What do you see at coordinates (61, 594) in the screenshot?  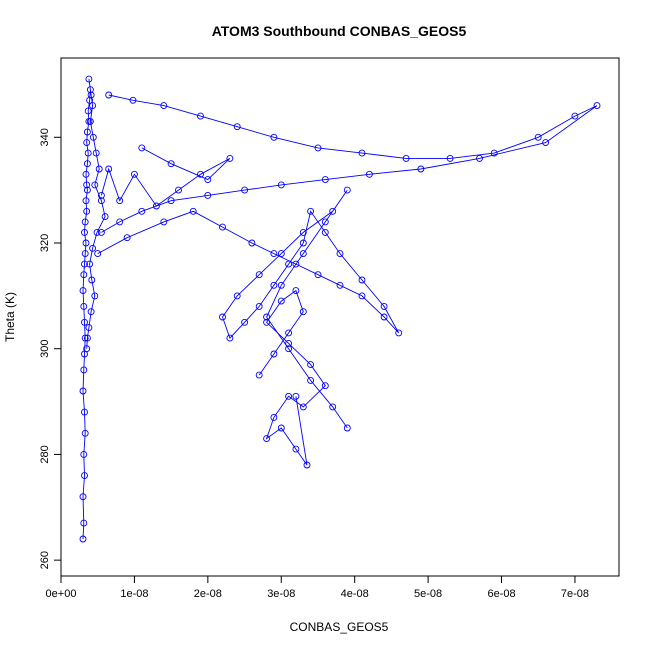 I see `x-tick-label: 0e+00` at bounding box center [61, 594].